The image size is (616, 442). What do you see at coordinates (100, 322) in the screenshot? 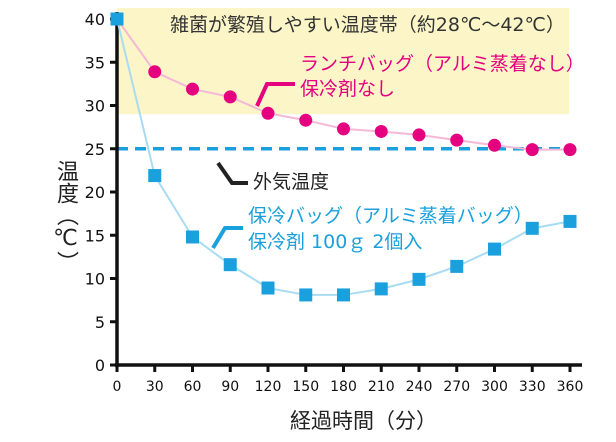
I see `y-tick-label: 5` at bounding box center [100, 322].